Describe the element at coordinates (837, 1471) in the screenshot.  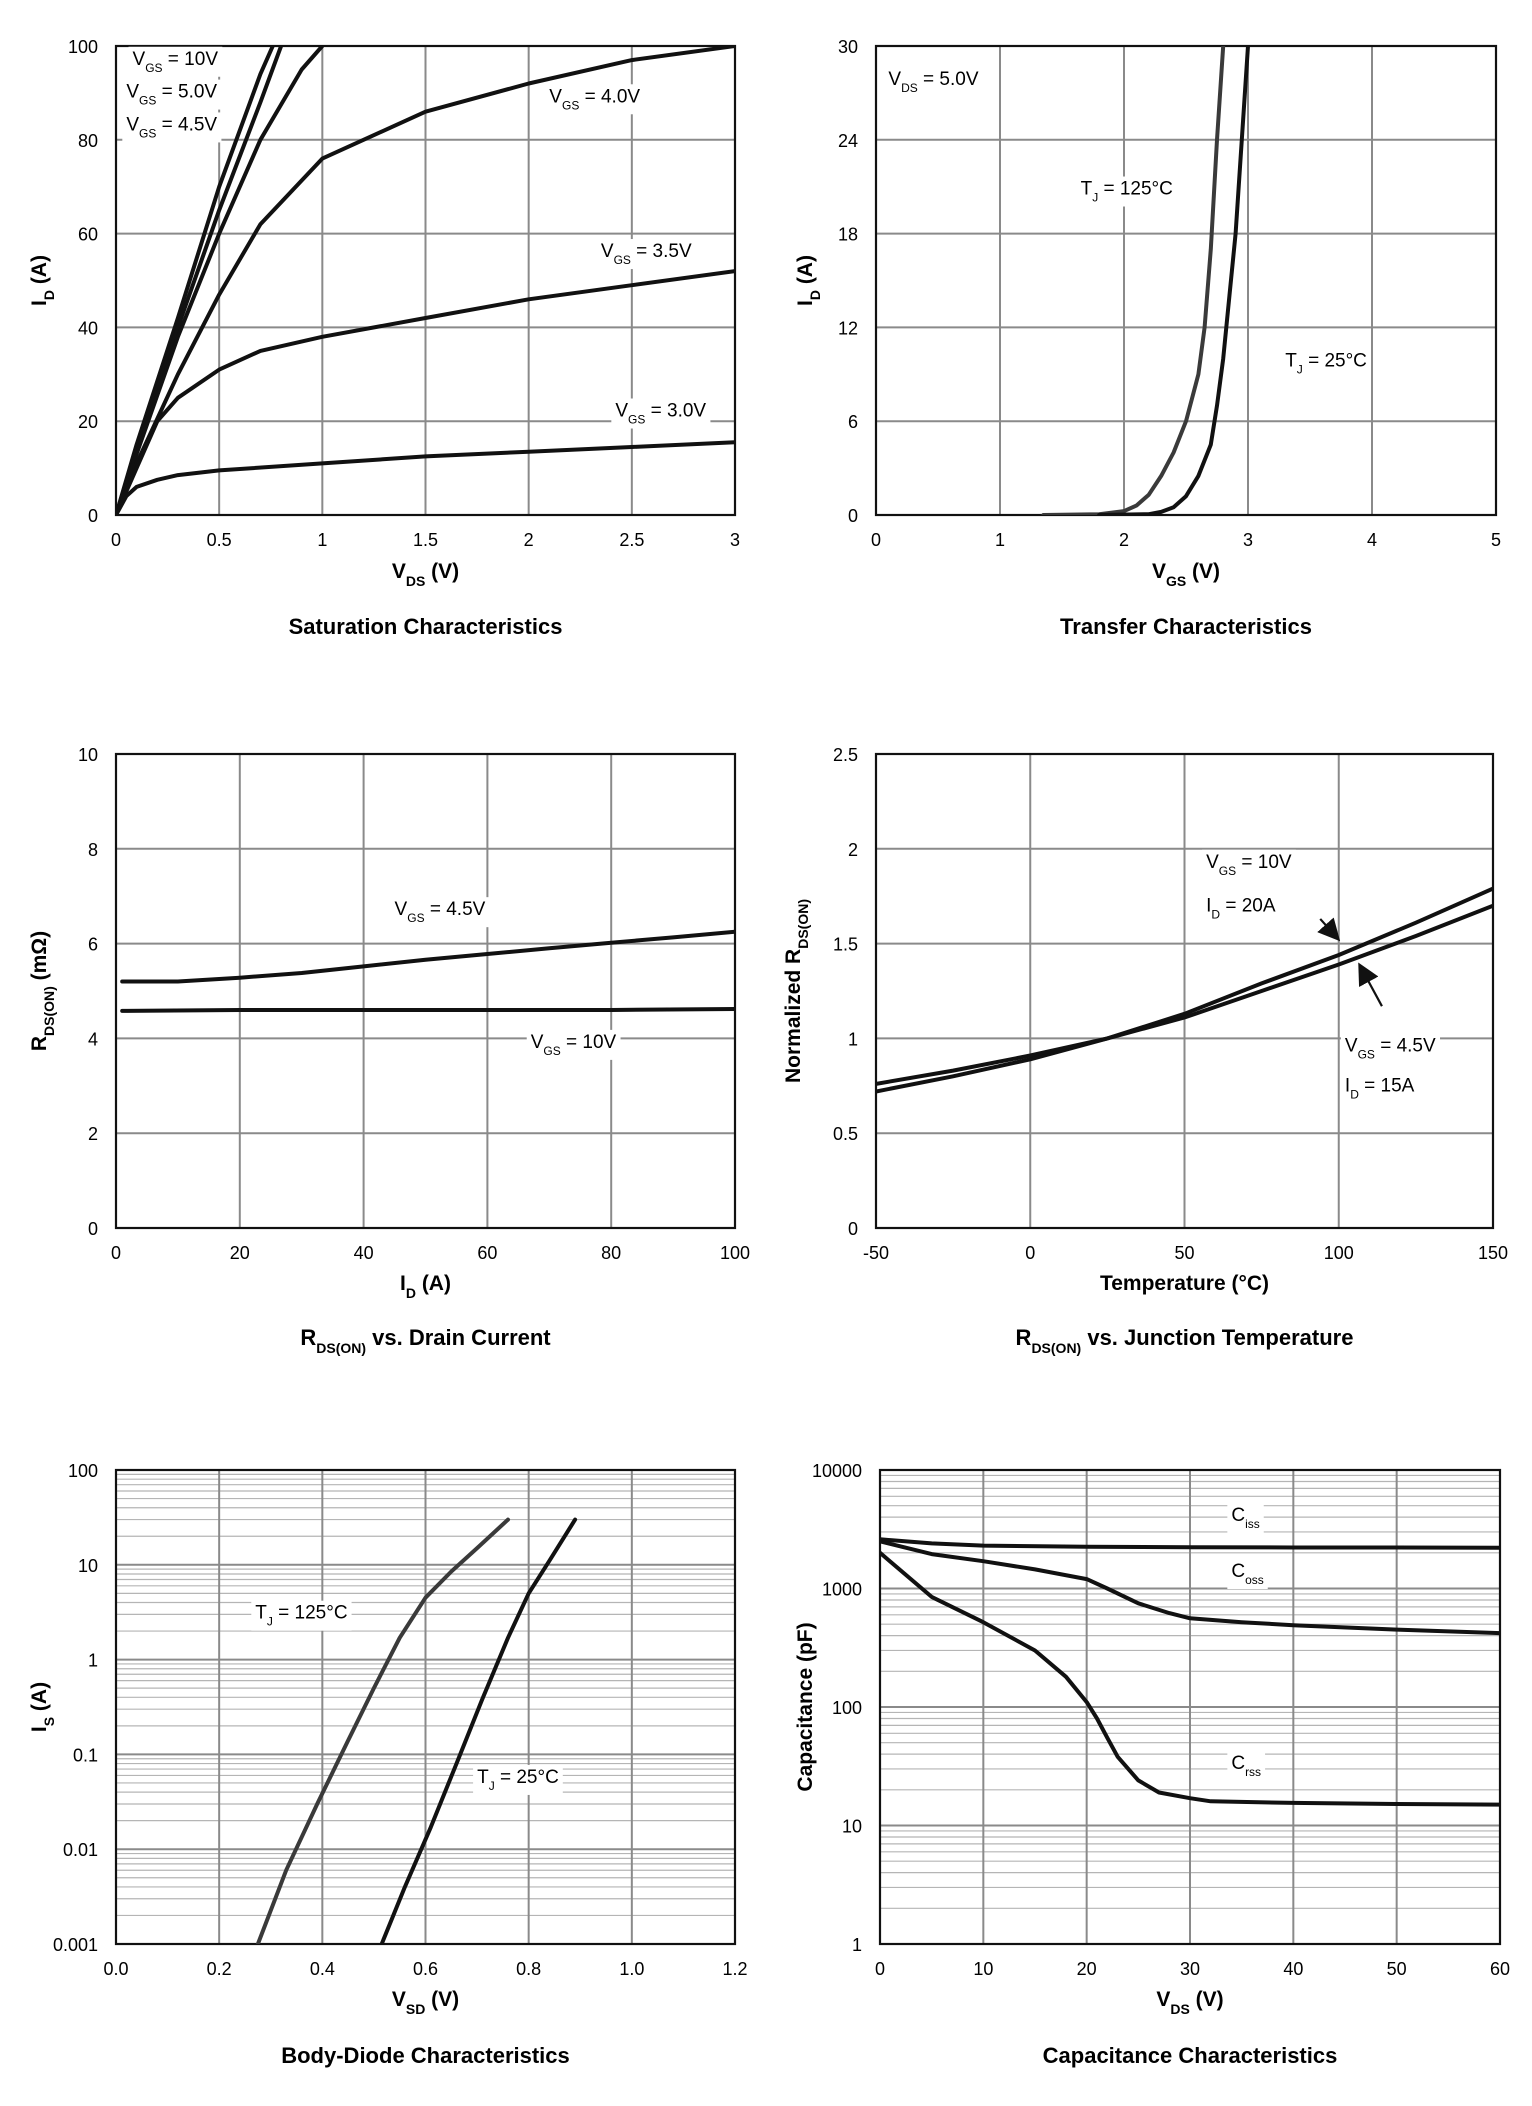
I see `y-tick-label: 10000` at that location.